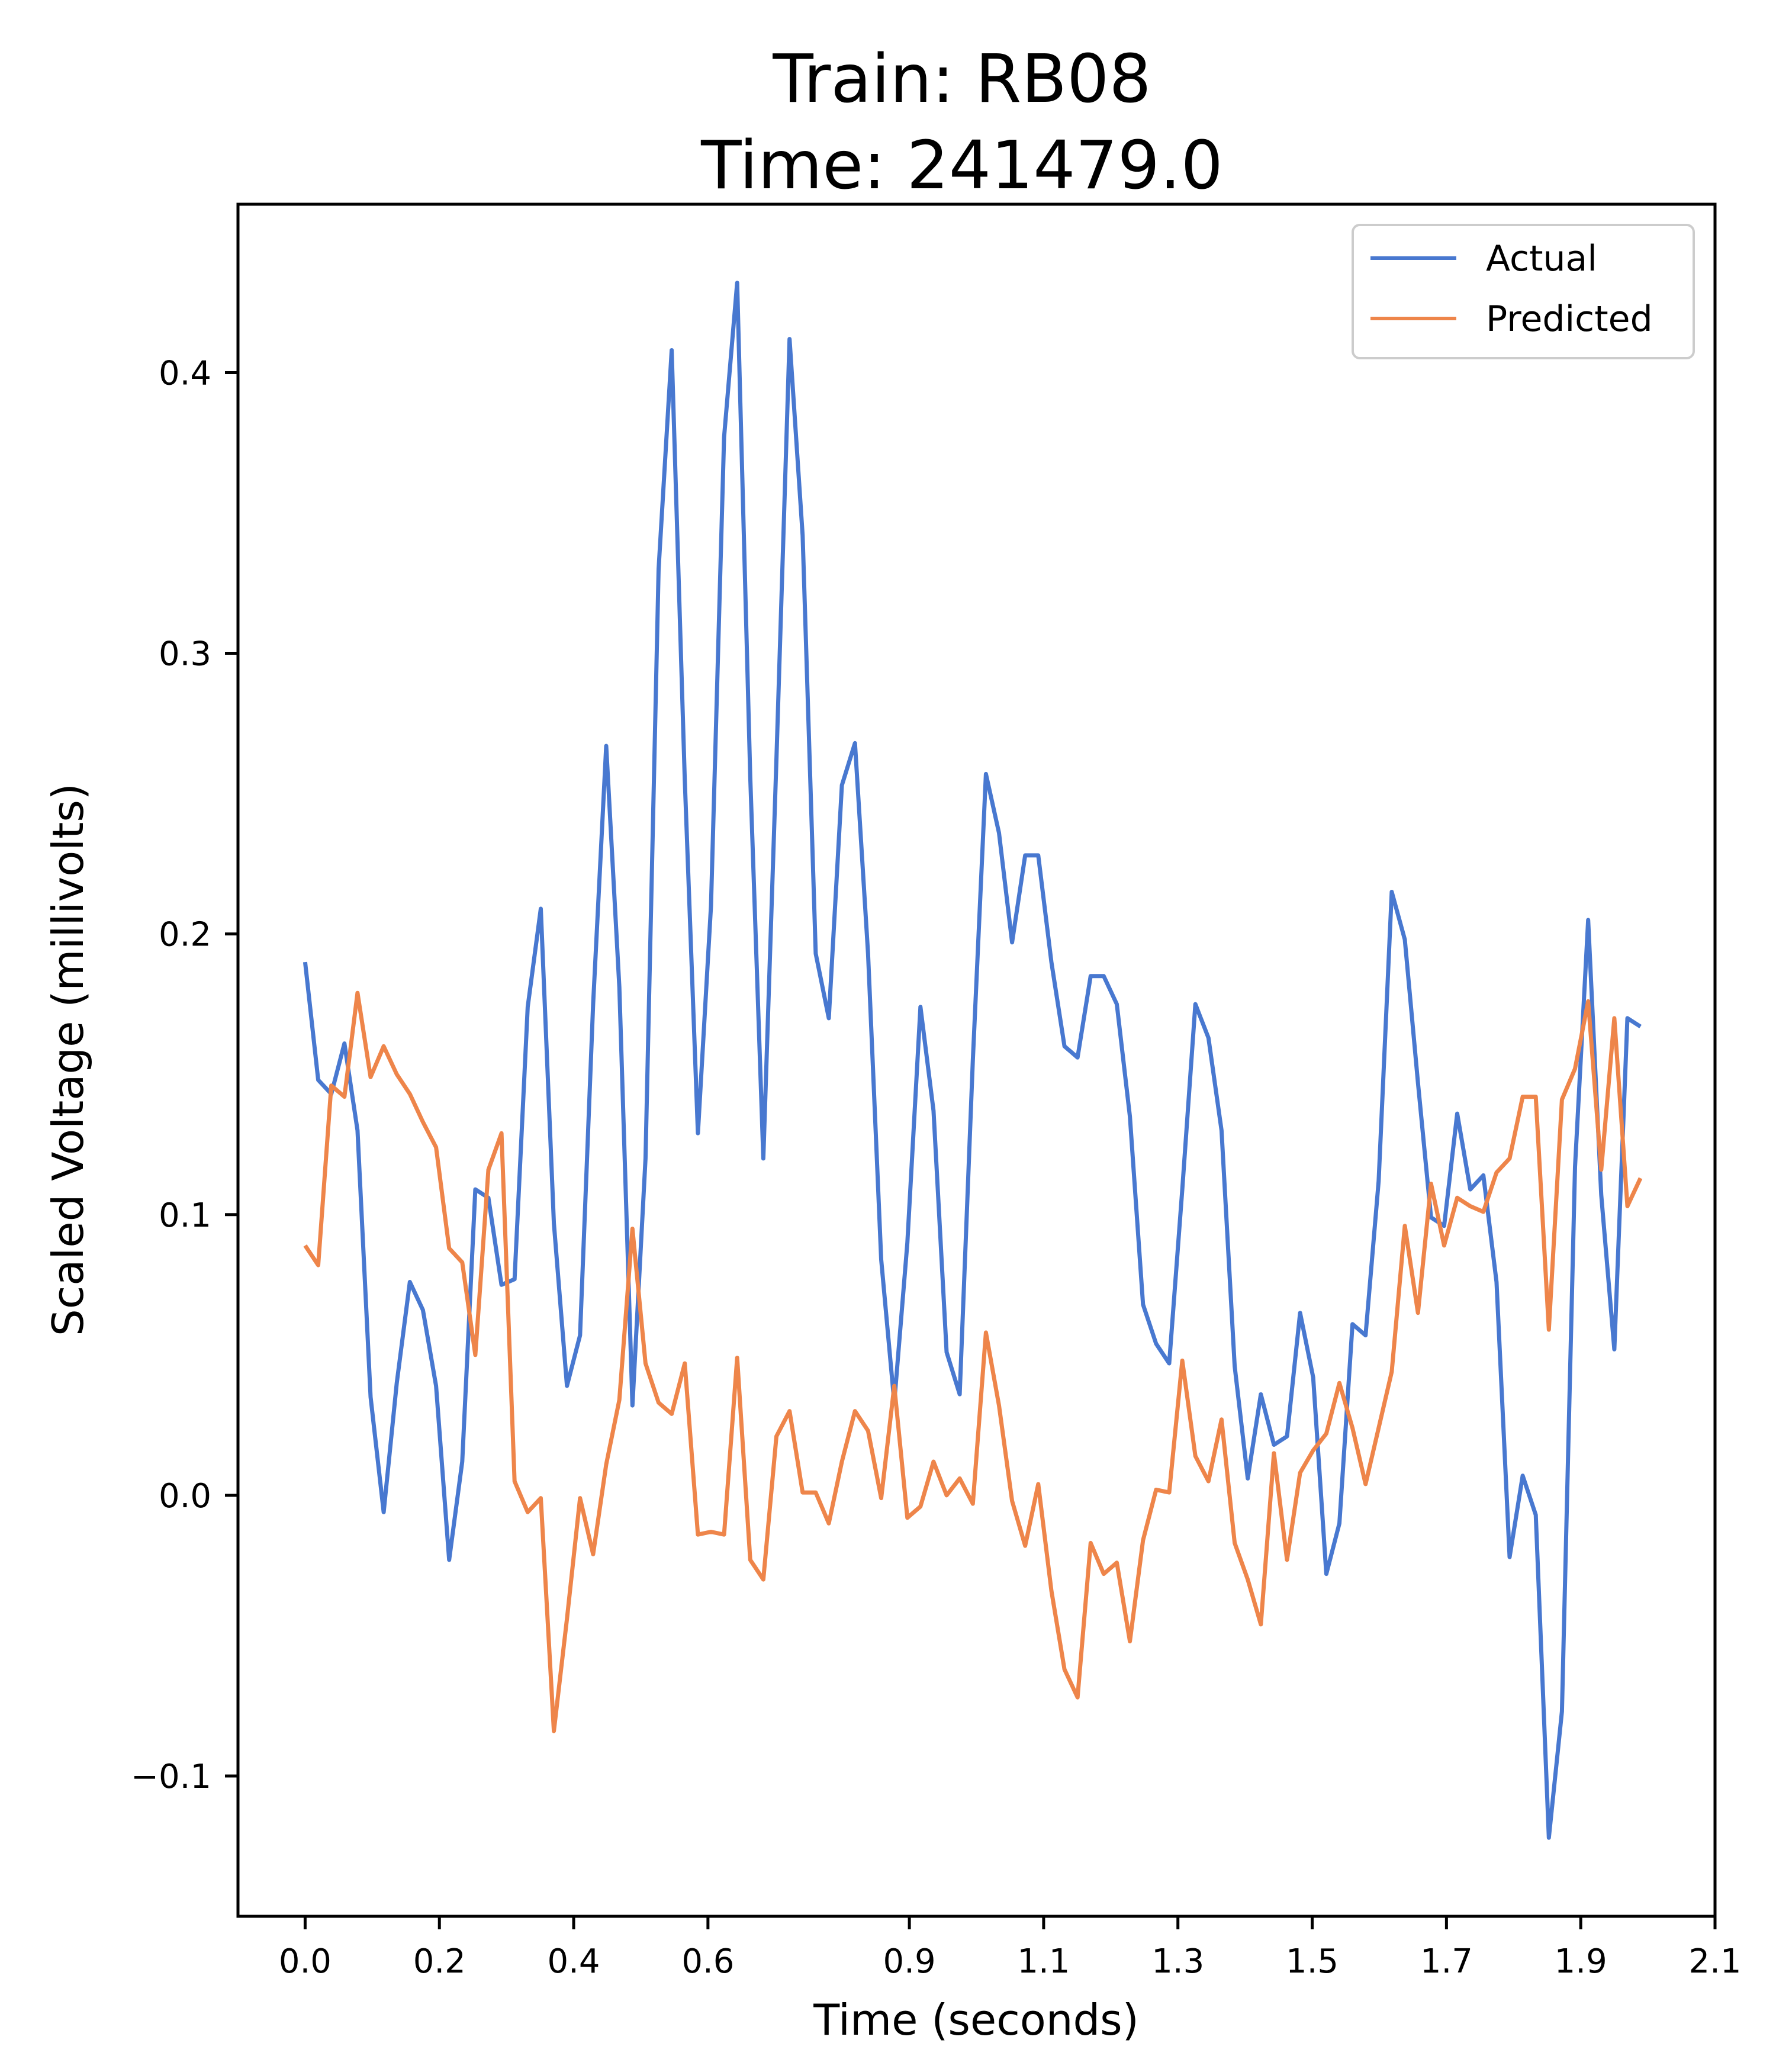  Describe the element at coordinates (961, 79) in the screenshot. I see `chart-title-line1: Train: RB08` at that location.